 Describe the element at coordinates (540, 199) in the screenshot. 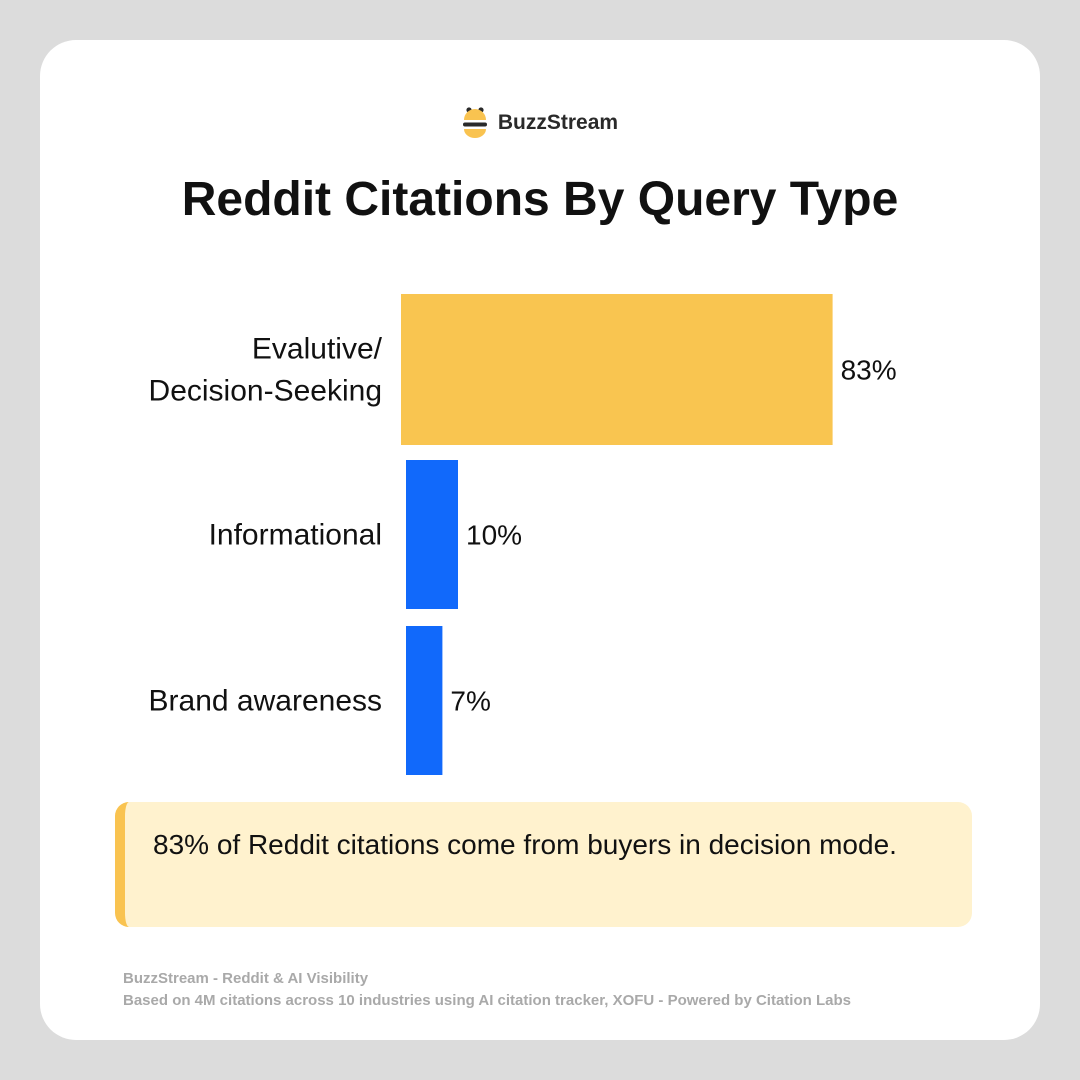

I see `chart-title: Reddit Citations By Query Type` at that location.